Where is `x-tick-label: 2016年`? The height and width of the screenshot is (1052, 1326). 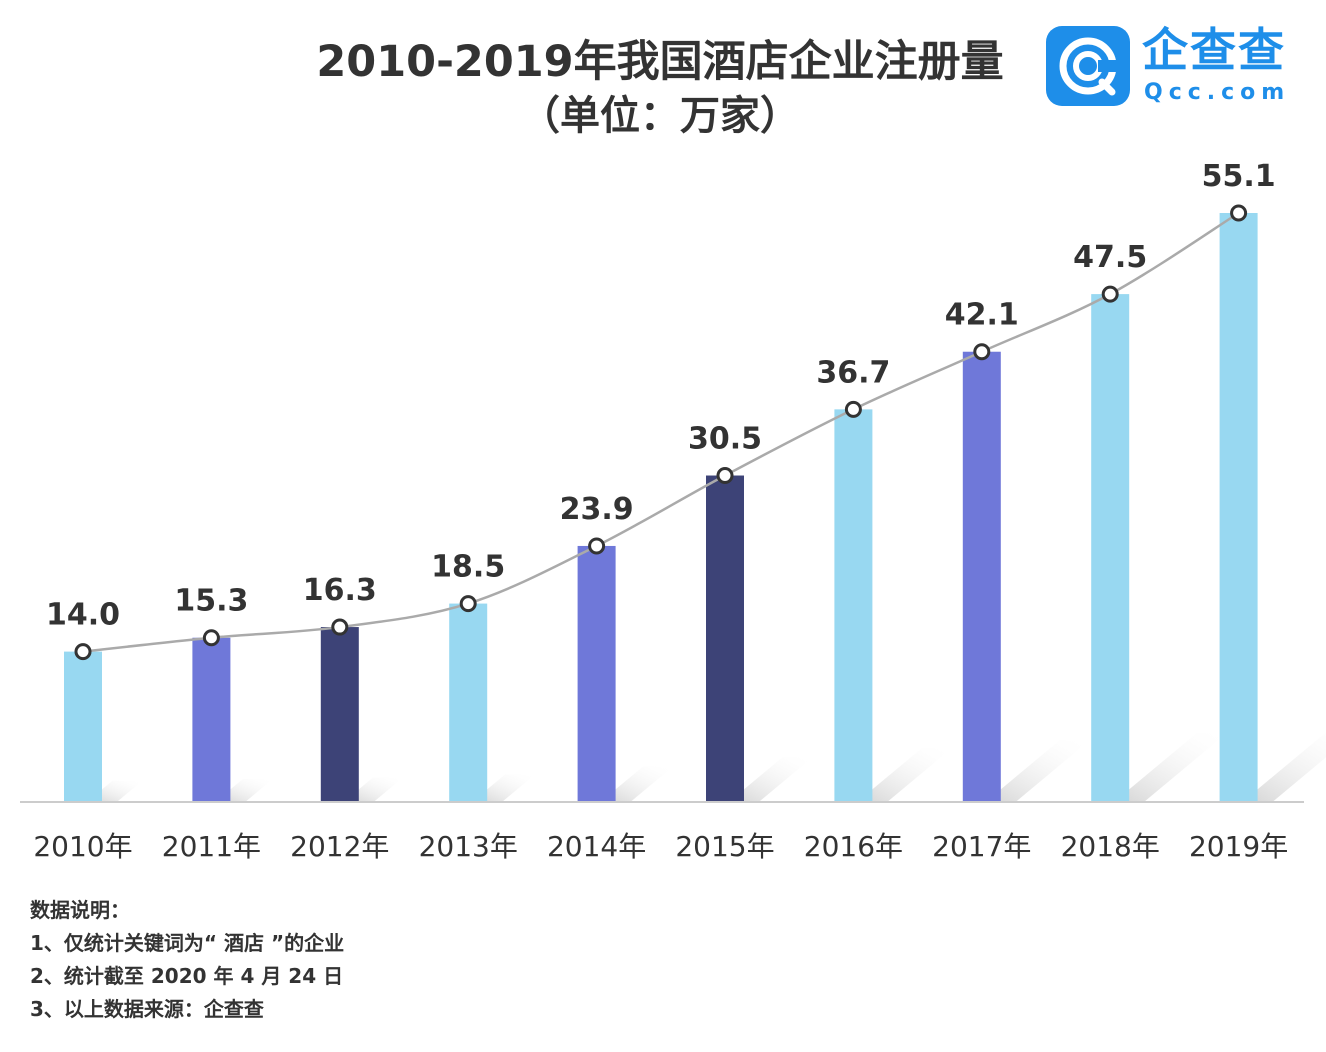 x-tick-label: 2016年 is located at coordinates (853, 846).